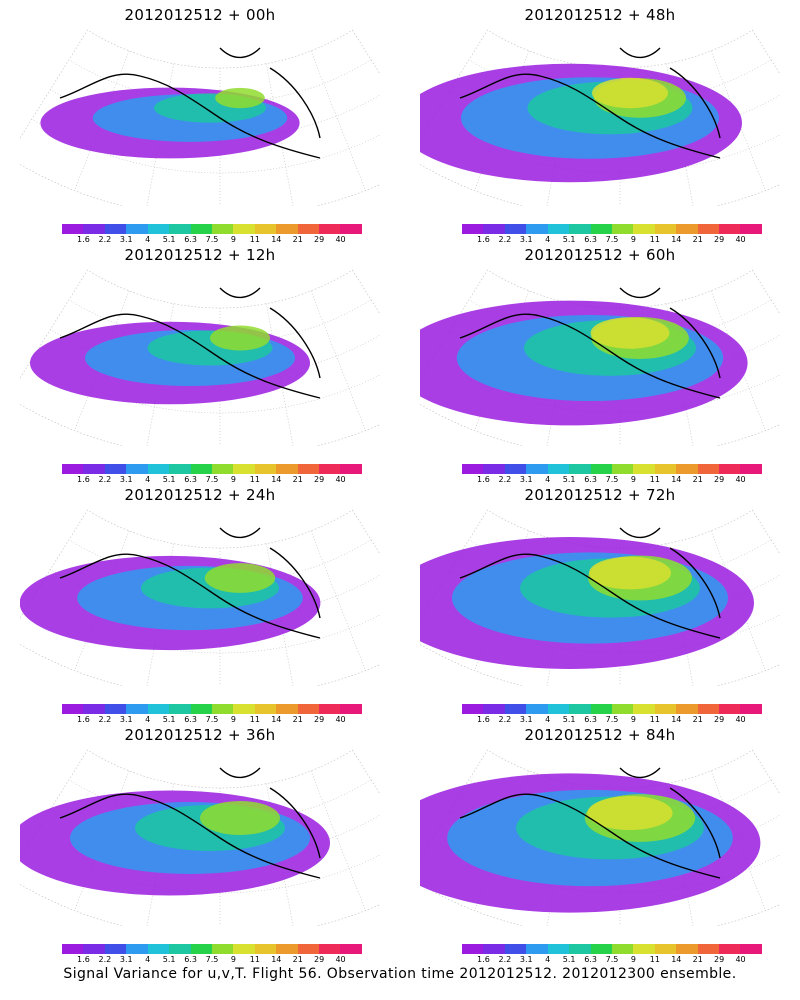 This screenshot has height=1000, width=800. Describe the element at coordinates (600, 735) in the screenshot. I see `panel-title: 2012012512 + 84h` at that location.